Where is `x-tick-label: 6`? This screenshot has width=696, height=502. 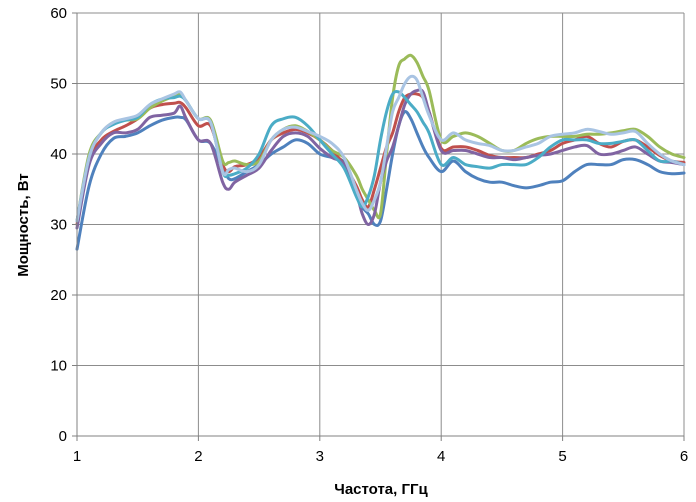
x-tick-label: 6 is located at coordinates (684, 456).